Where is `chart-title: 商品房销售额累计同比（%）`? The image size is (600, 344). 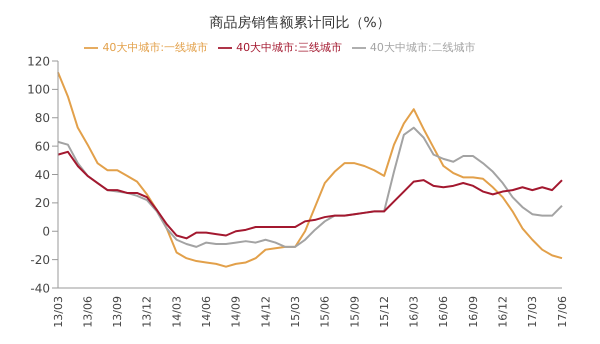 chart-title: 商品房销售额累计同比（%） is located at coordinates (300, 23).